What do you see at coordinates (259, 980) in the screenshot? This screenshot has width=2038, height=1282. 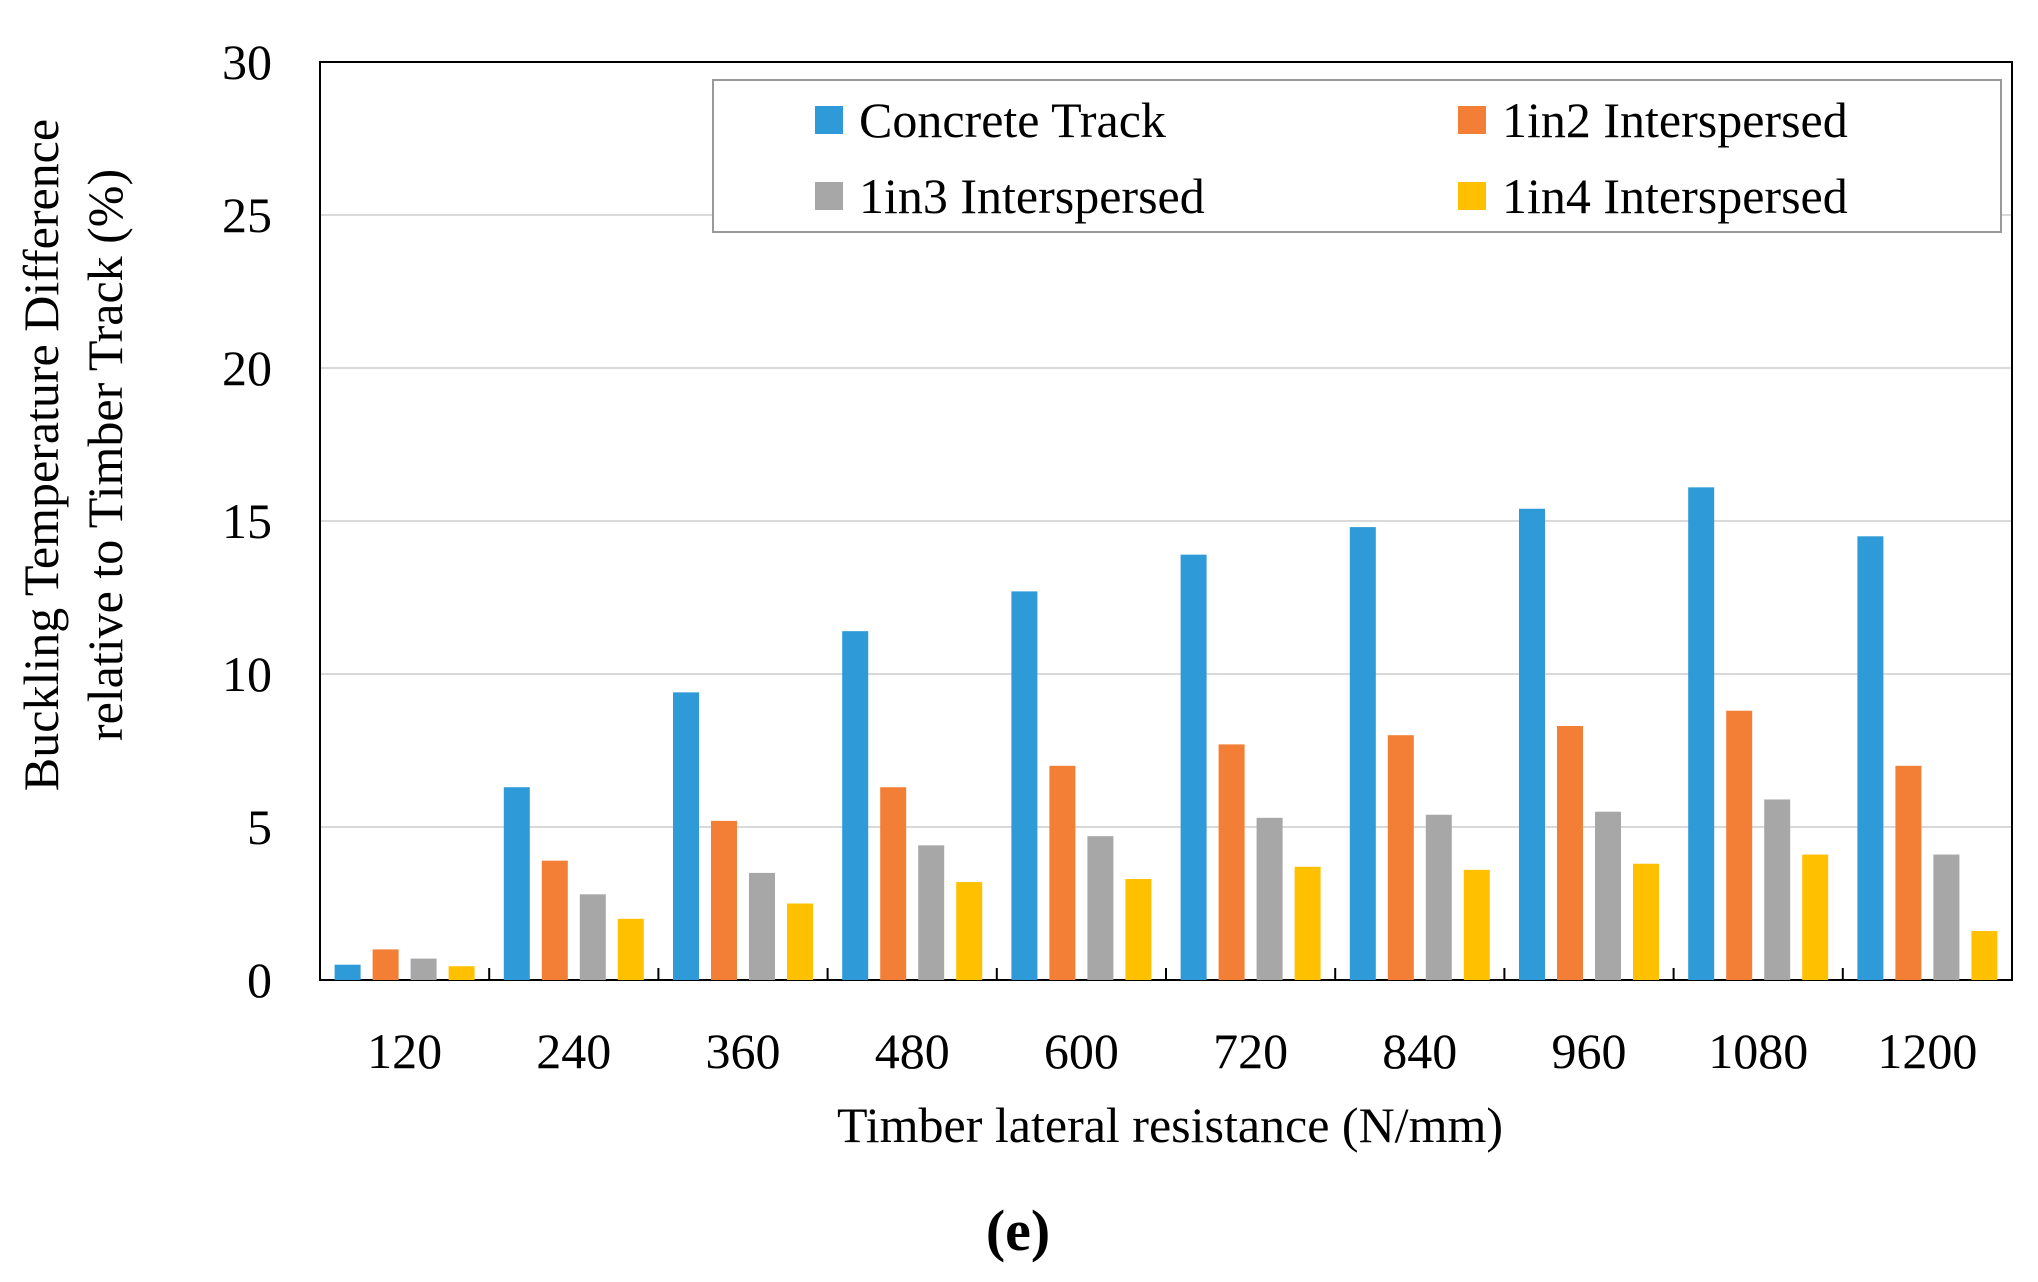 I see `y-tick-label: 0` at bounding box center [259, 980].